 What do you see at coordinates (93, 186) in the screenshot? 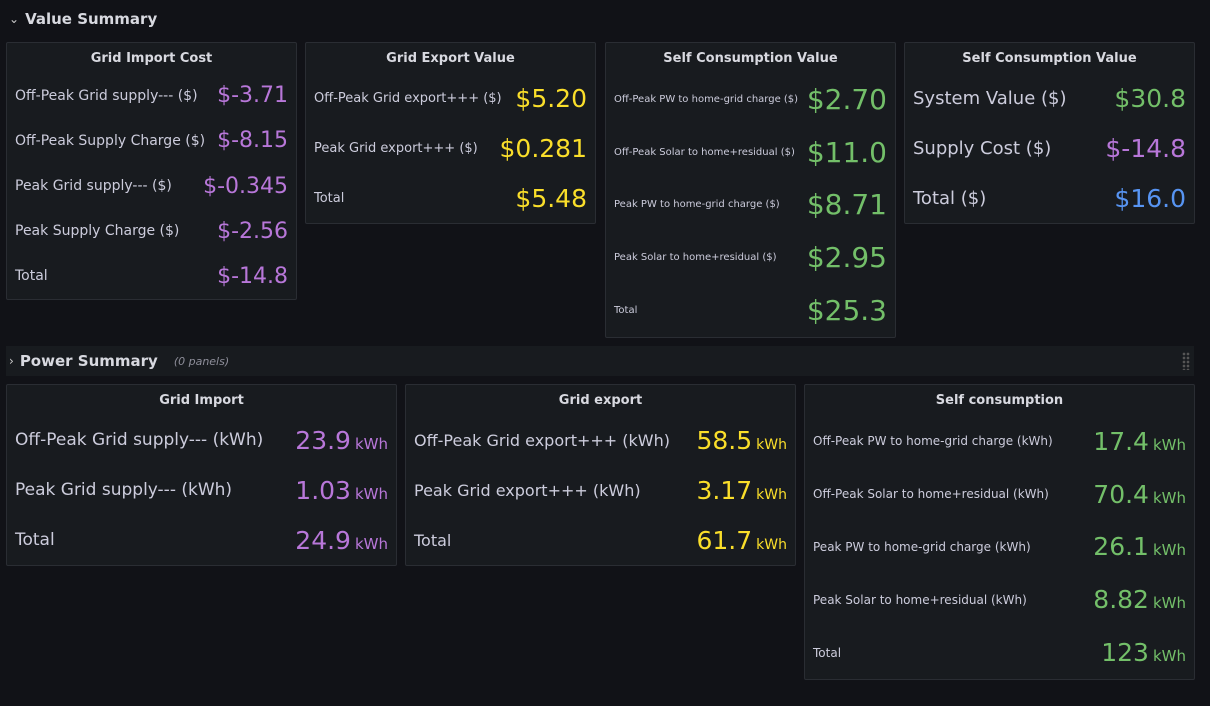
I see `stat-label: Peak Grid supply--- ($)` at bounding box center [93, 186].